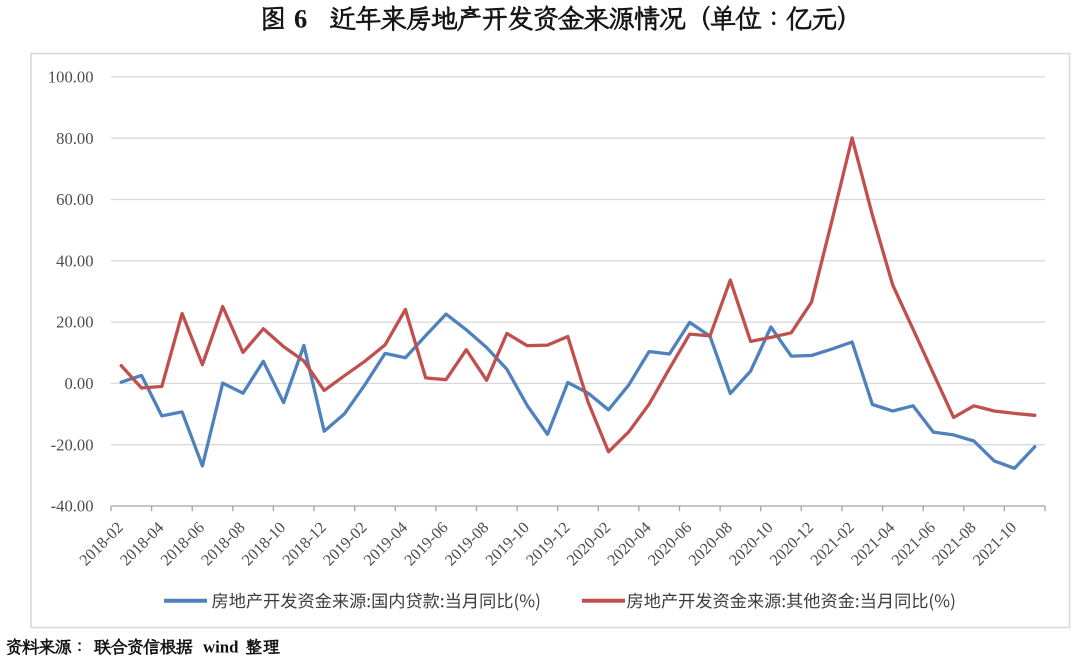 The width and height of the screenshot is (1080, 662). Describe the element at coordinates (72, 444) in the screenshot. I see `svg-text: -20.00` at that location.